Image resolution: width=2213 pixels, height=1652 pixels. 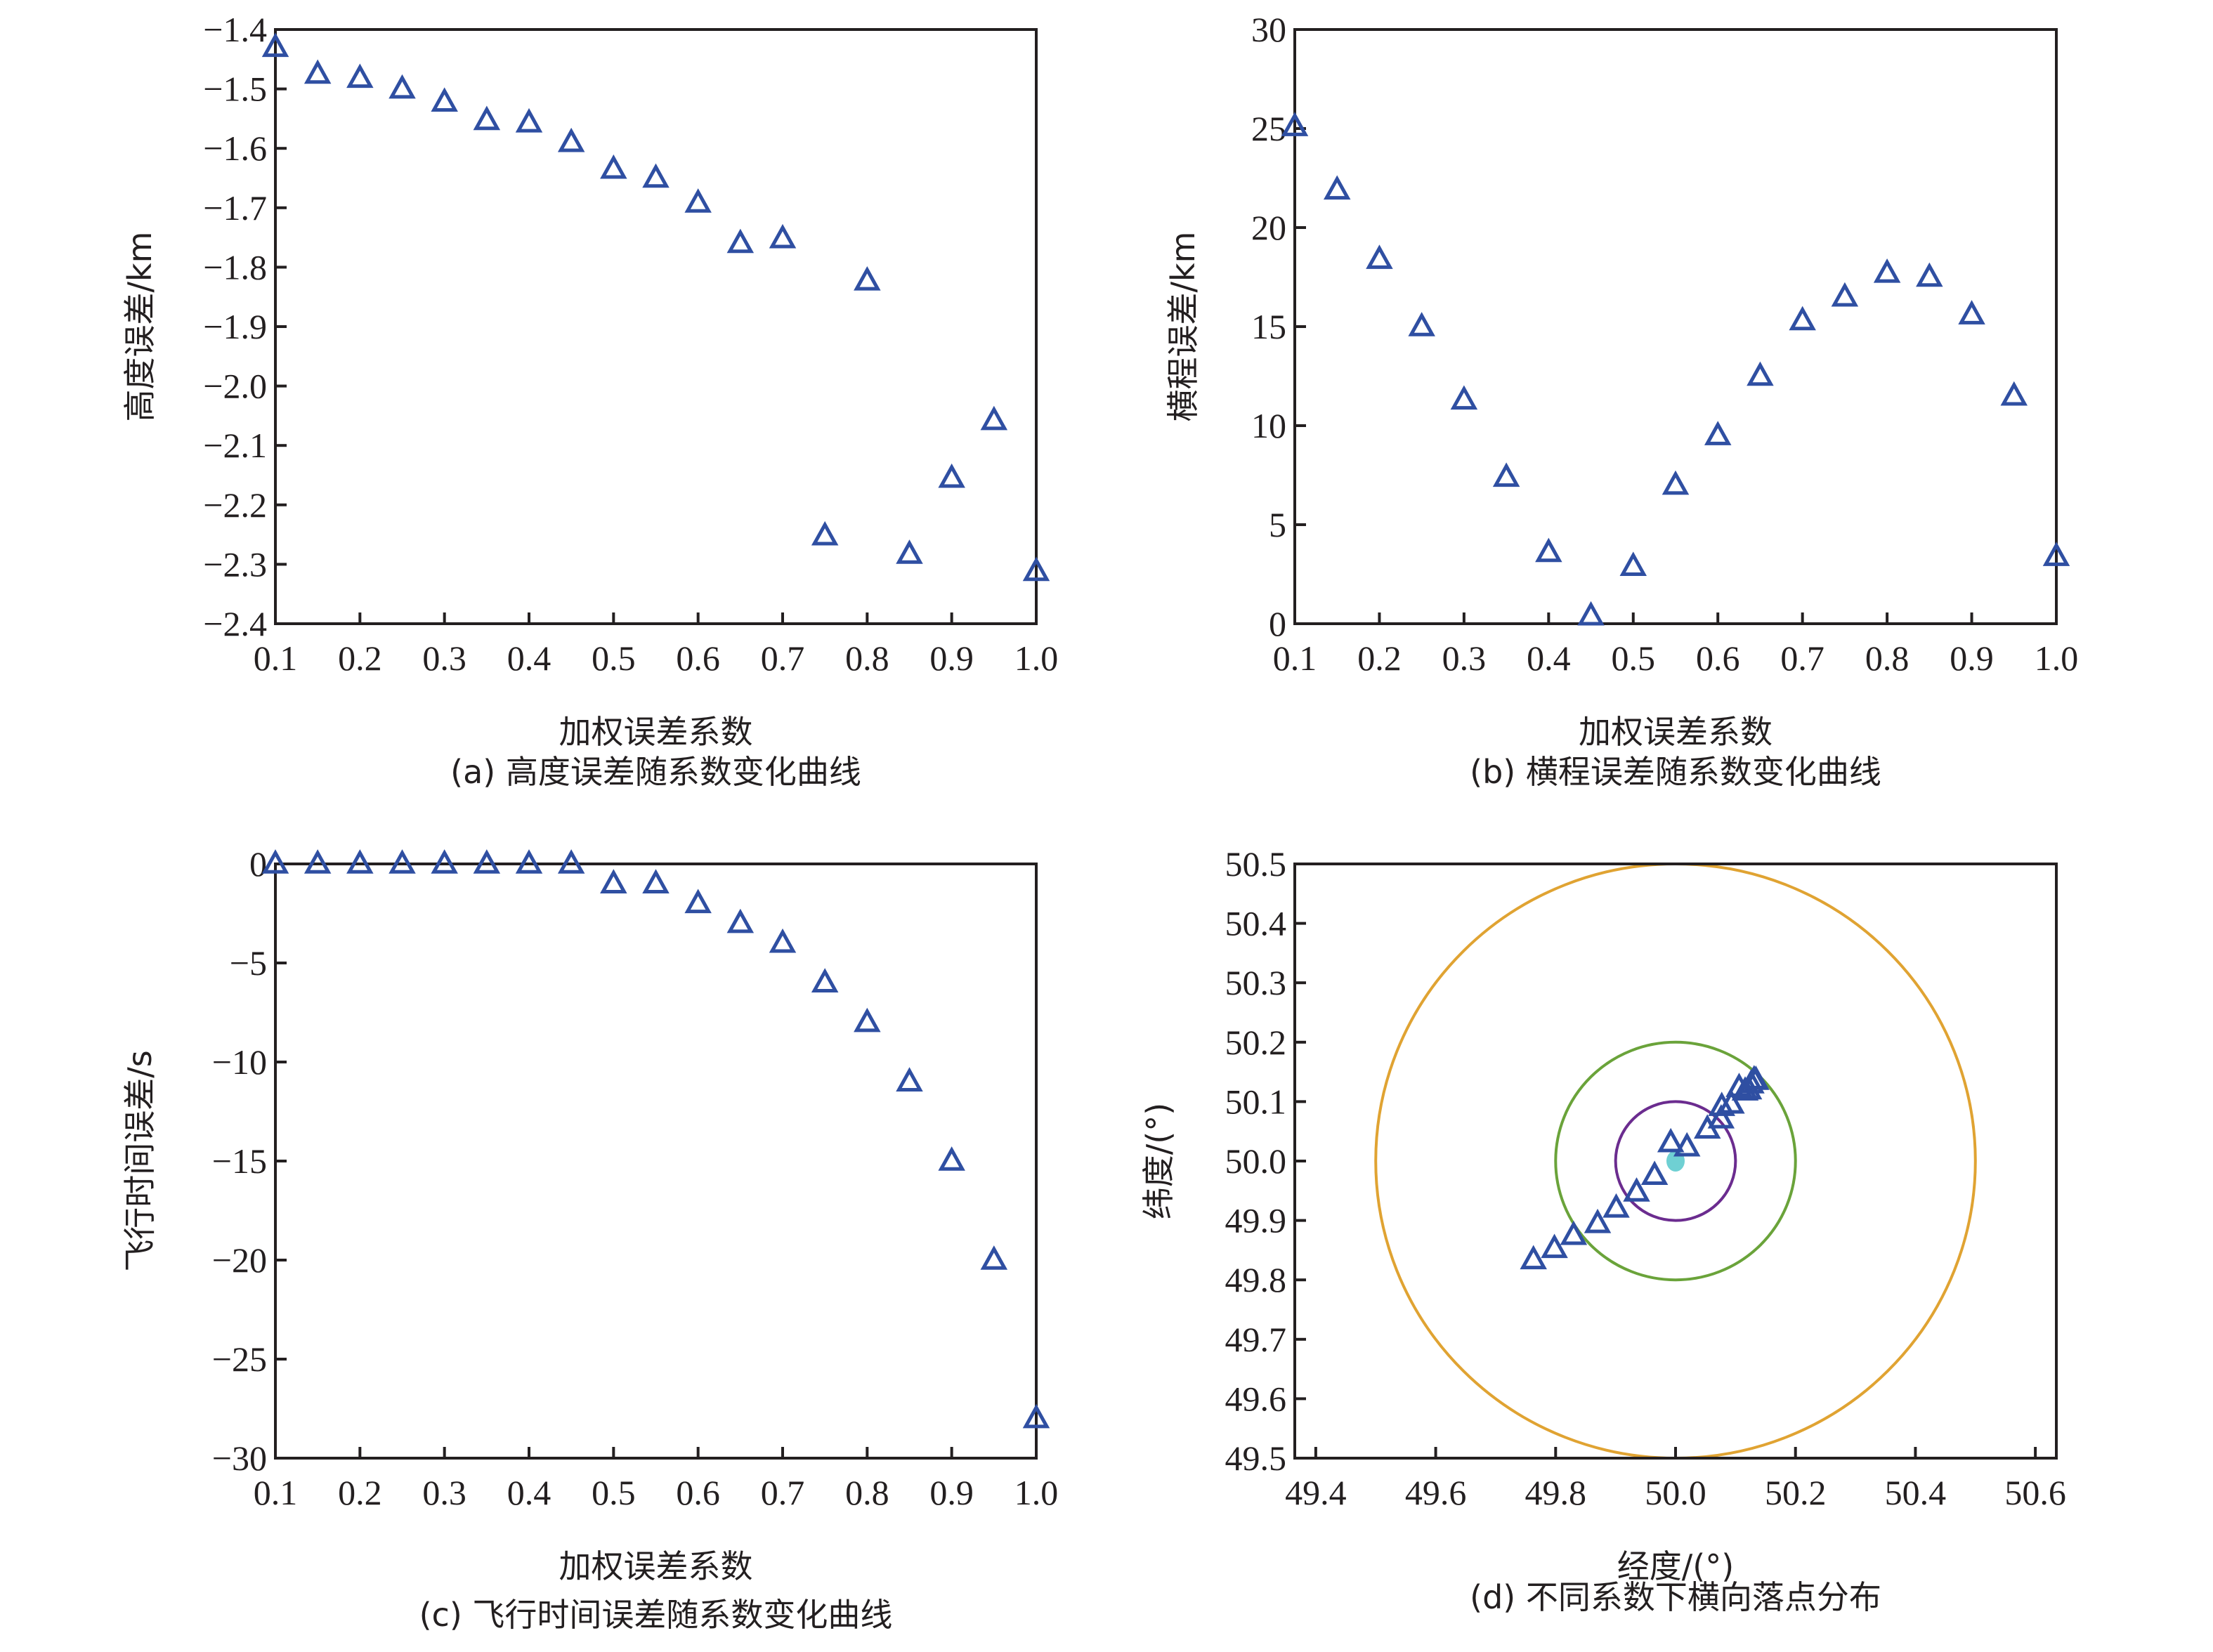 What do you see at coordinates (249, 963) in the screenshot?
I see `y-tick-label: −5` at bounding box center [249, 963].